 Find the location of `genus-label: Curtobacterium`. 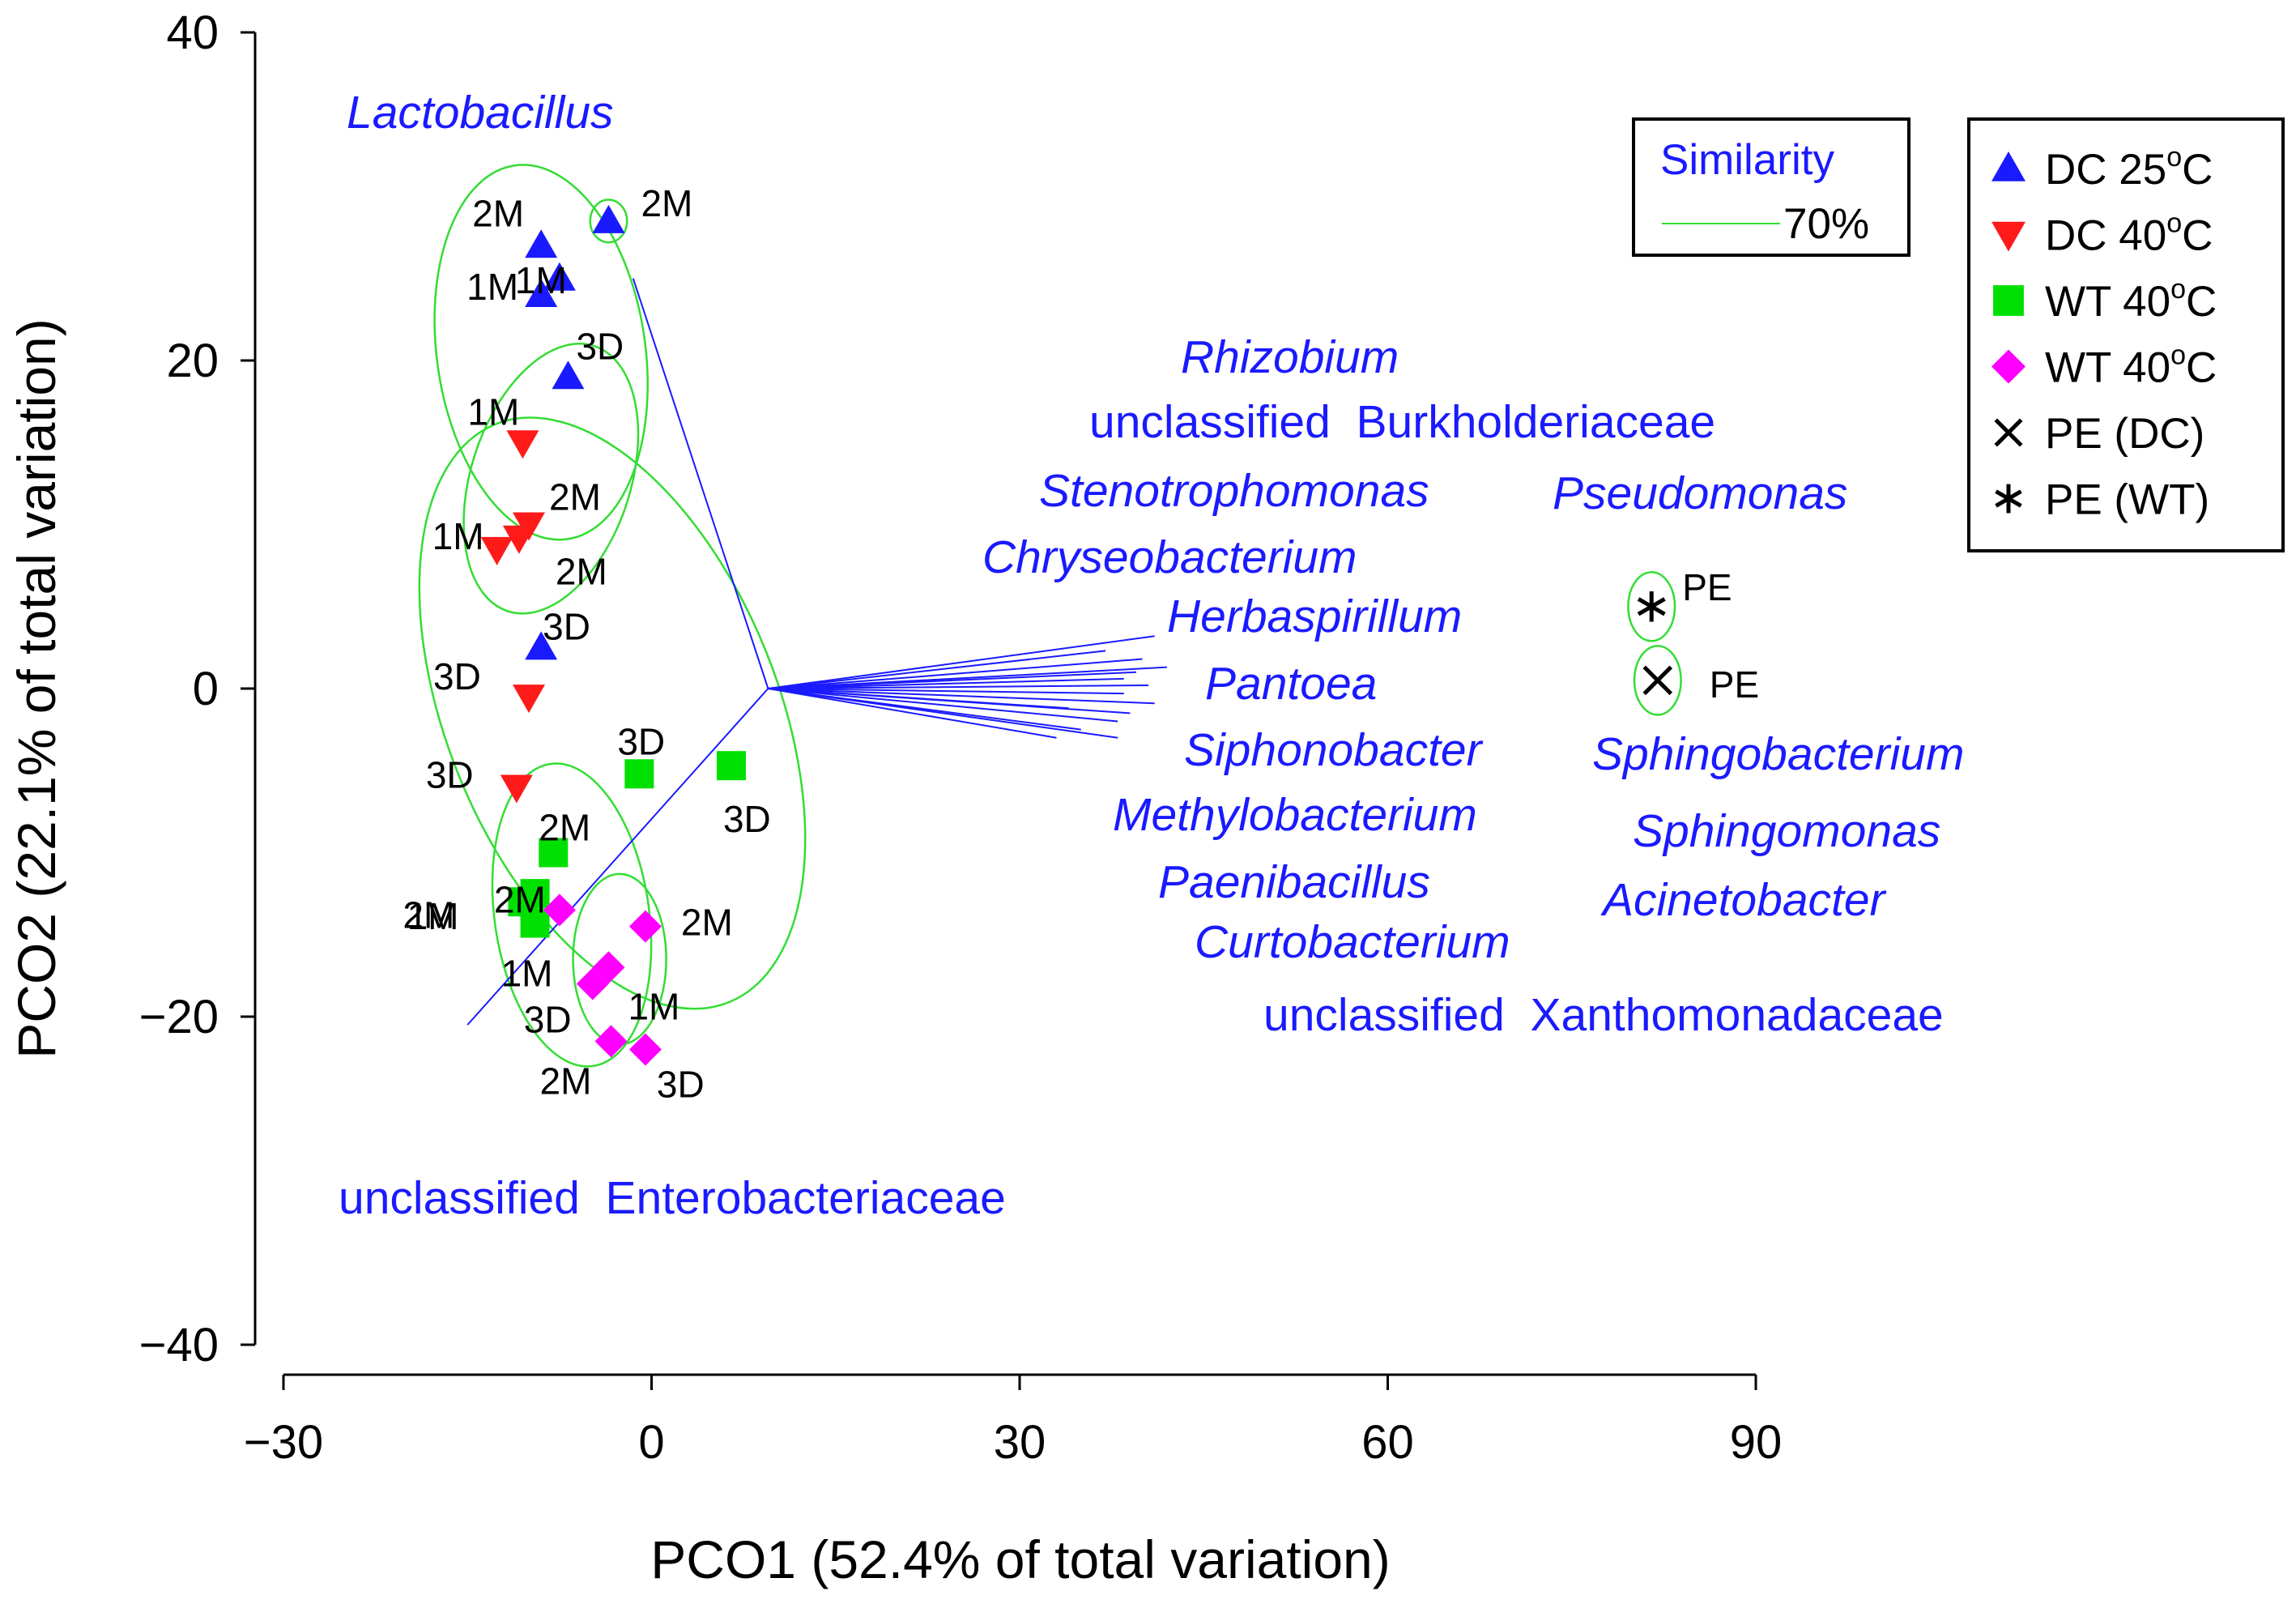

genus-label: Curtobacterium is located at coordinates (1352, 942).